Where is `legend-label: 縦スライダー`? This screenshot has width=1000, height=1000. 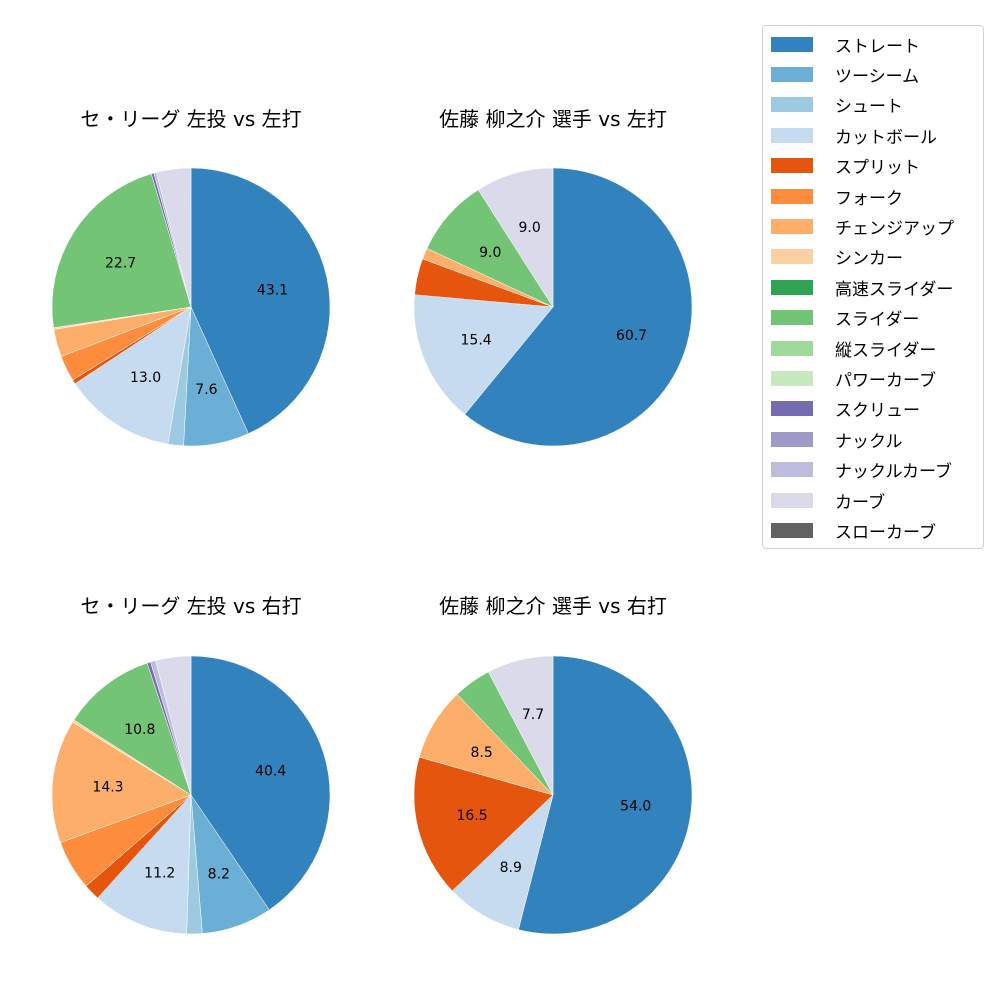 legend-label: 縦スライダー is located at coordinates (886, 350).